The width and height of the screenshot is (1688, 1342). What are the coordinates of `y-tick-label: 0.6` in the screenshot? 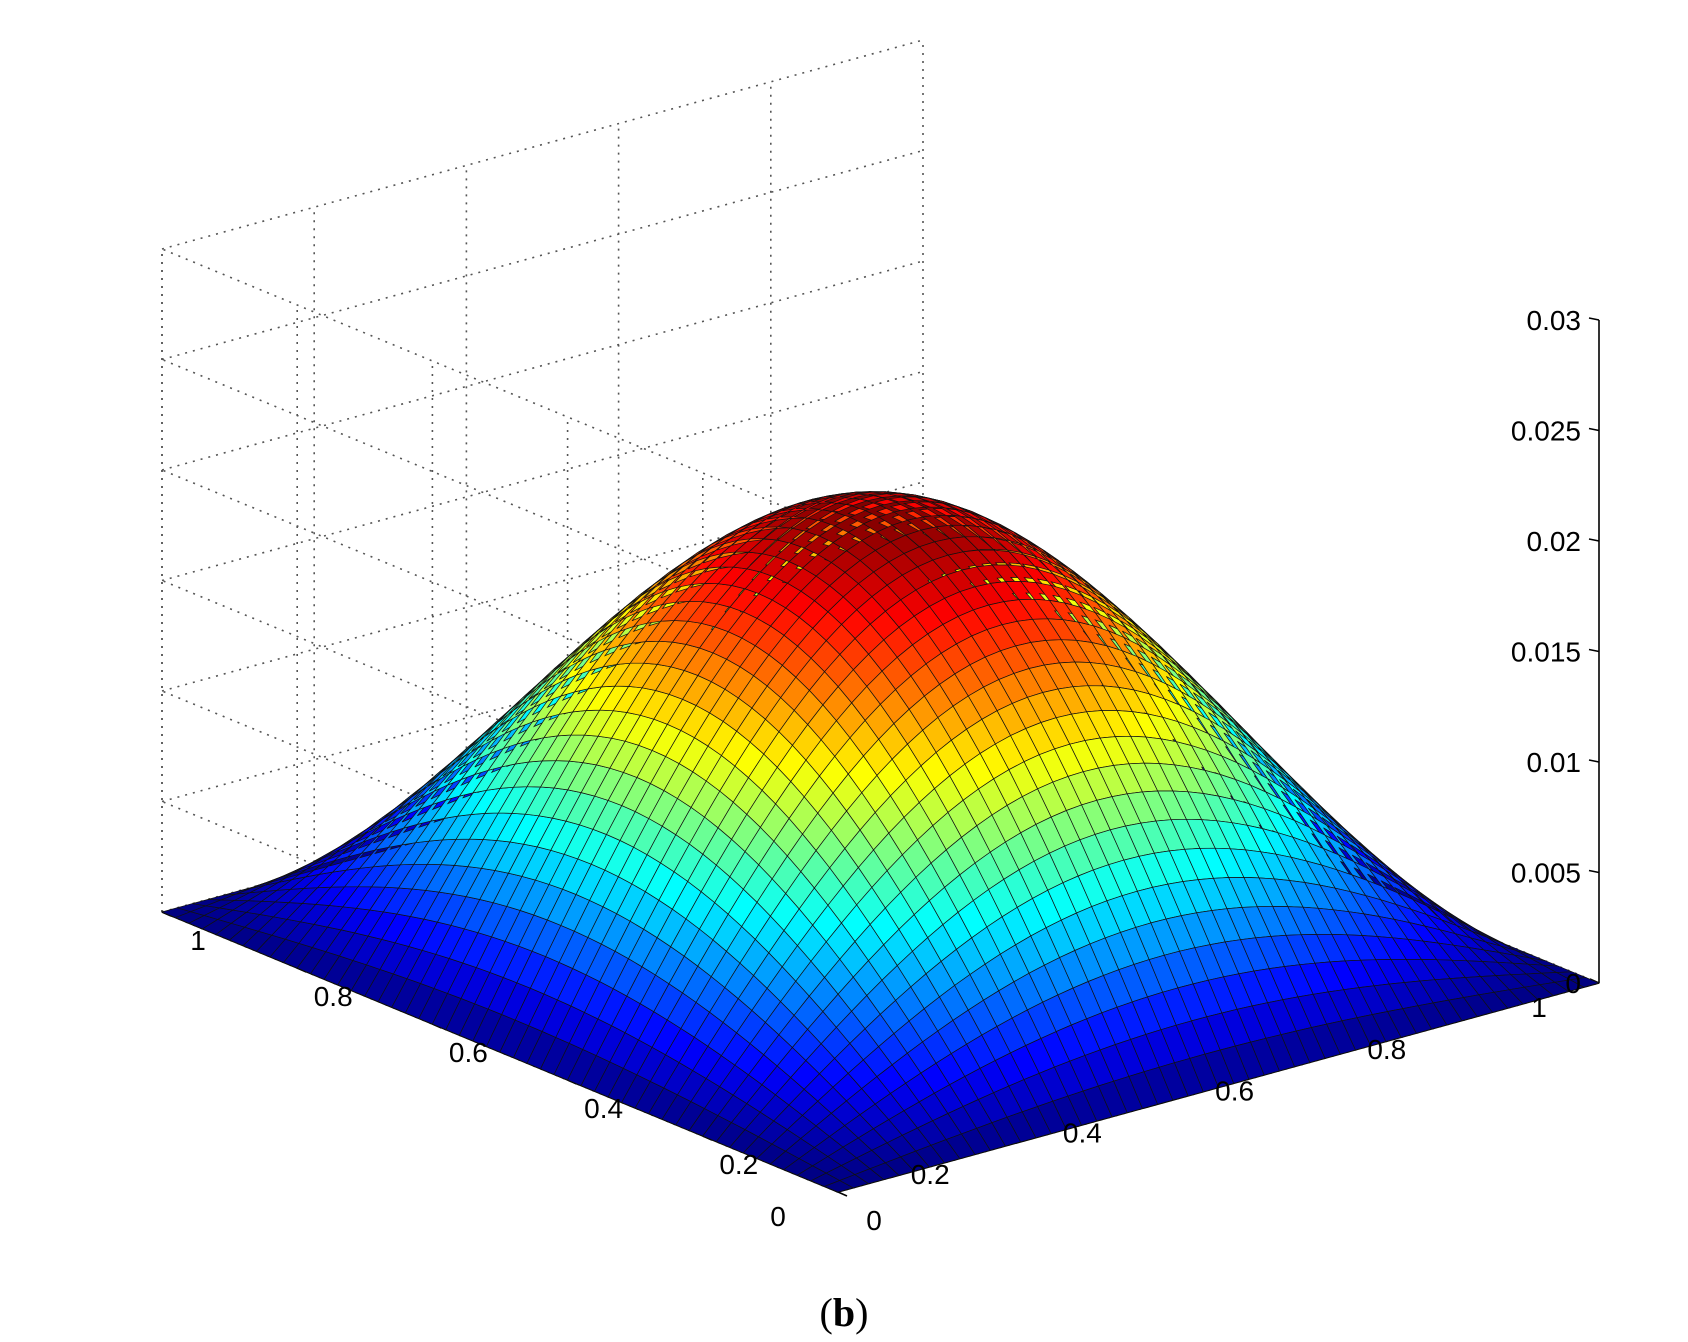 It's located at (468, 1052).